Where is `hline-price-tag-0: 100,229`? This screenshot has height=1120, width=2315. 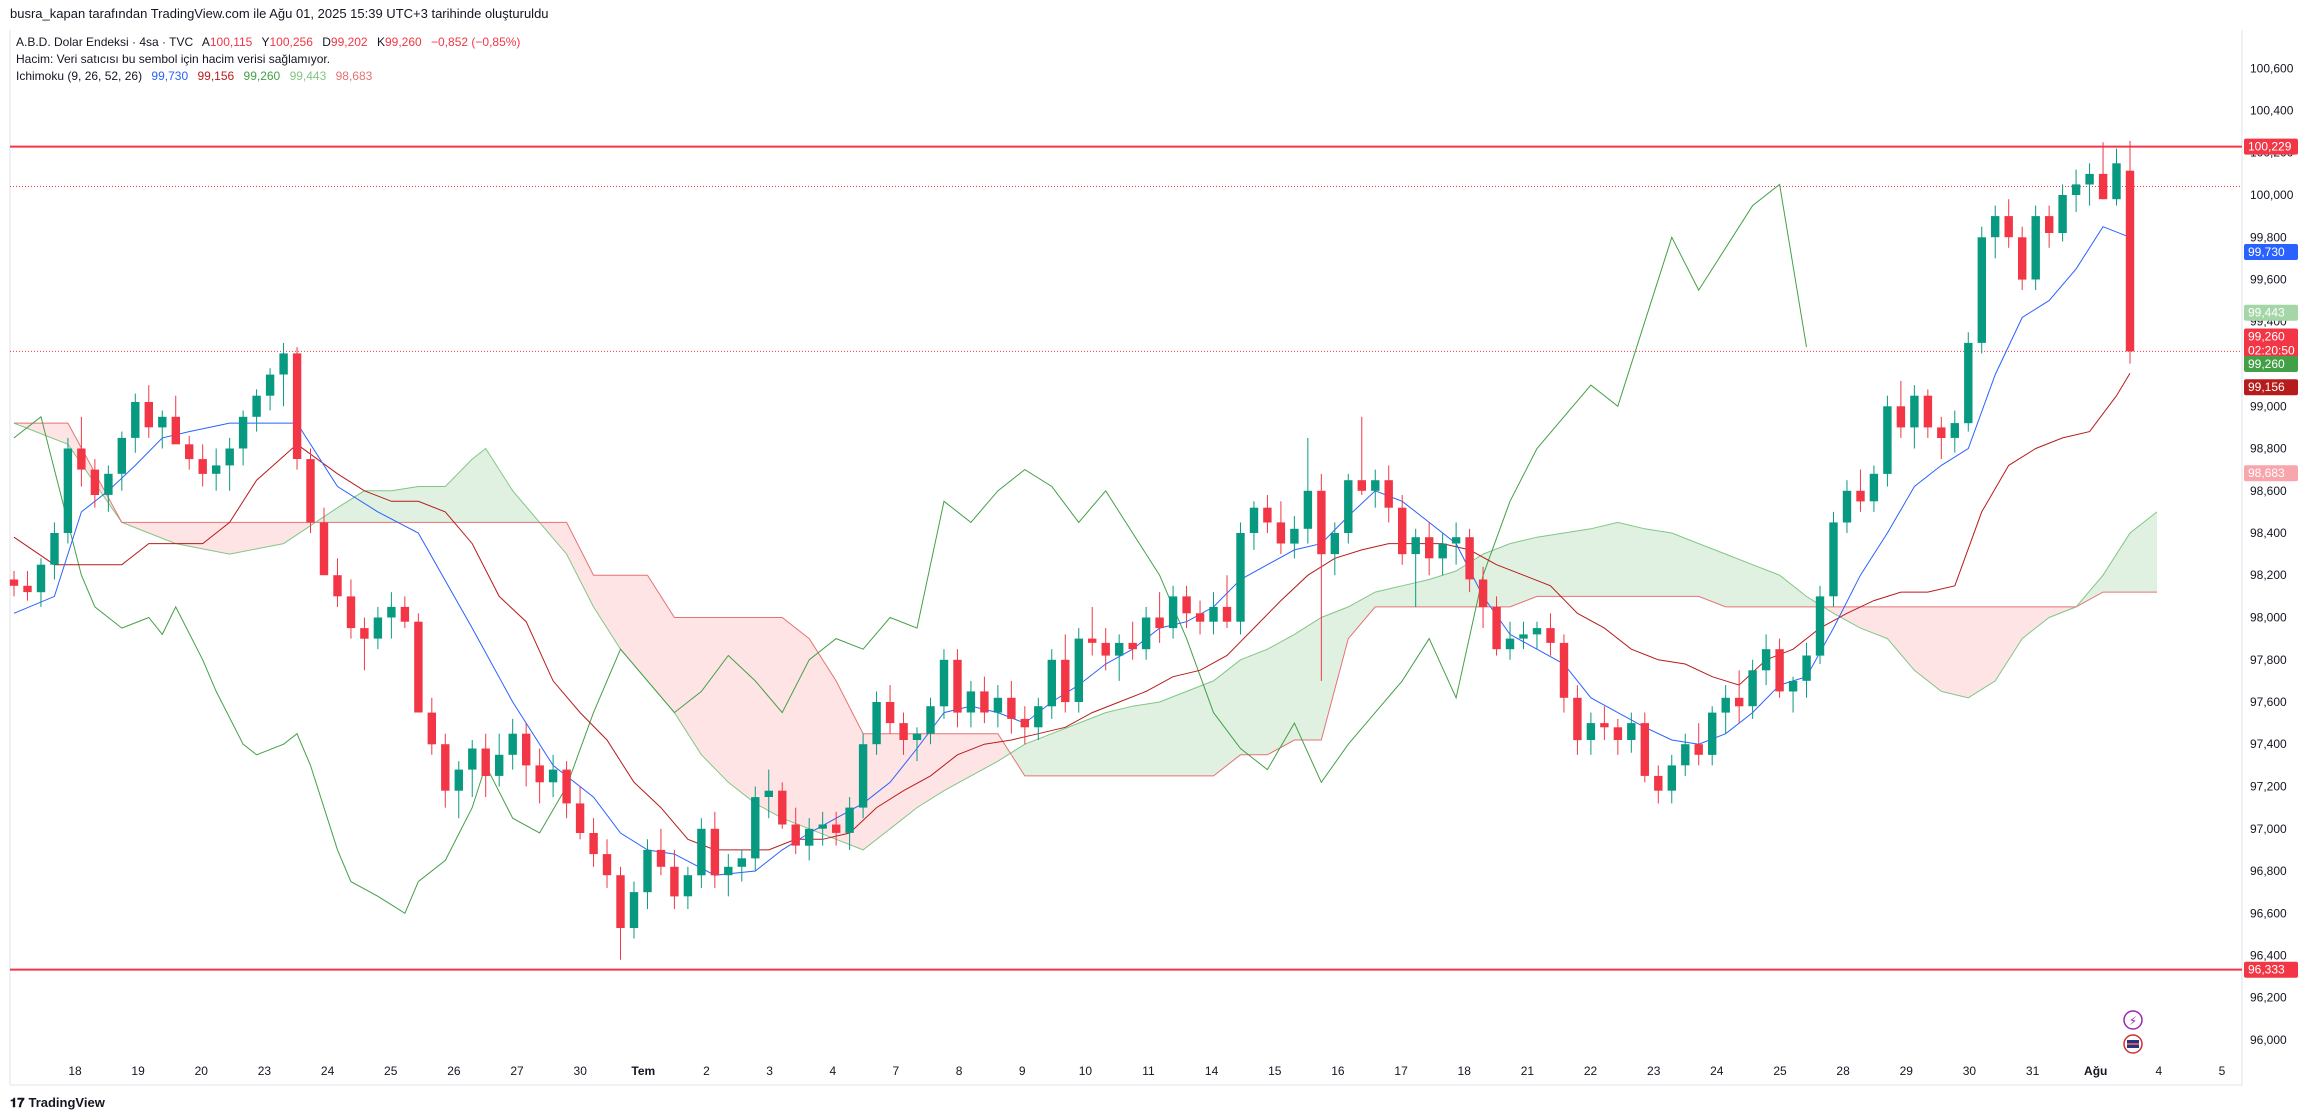
hline-price-tag-0: 100,229 is located at coordinates (2270, 147).